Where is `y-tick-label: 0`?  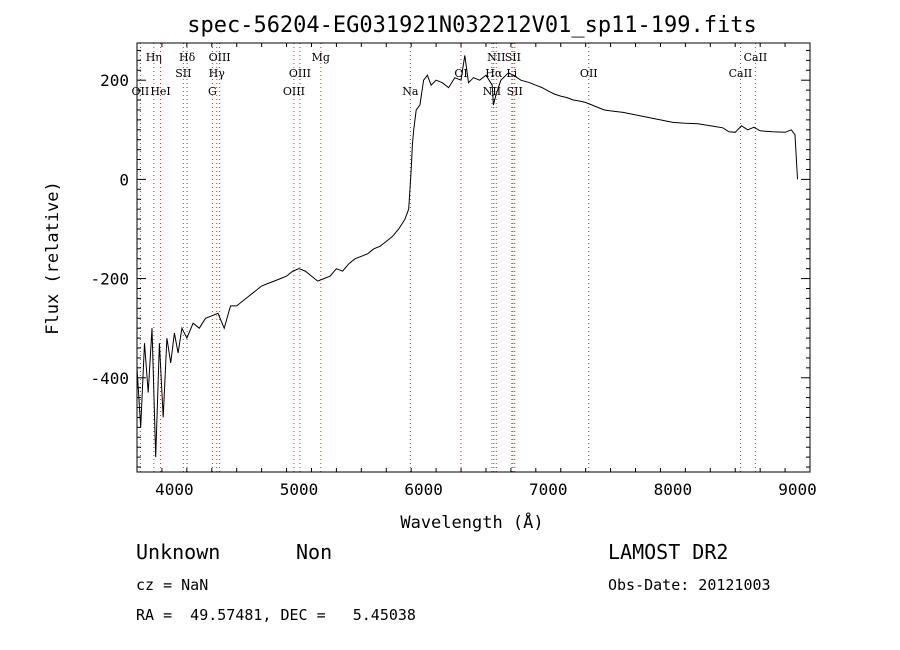 y-tick-label: 0 is located at coordinates (124, 179).